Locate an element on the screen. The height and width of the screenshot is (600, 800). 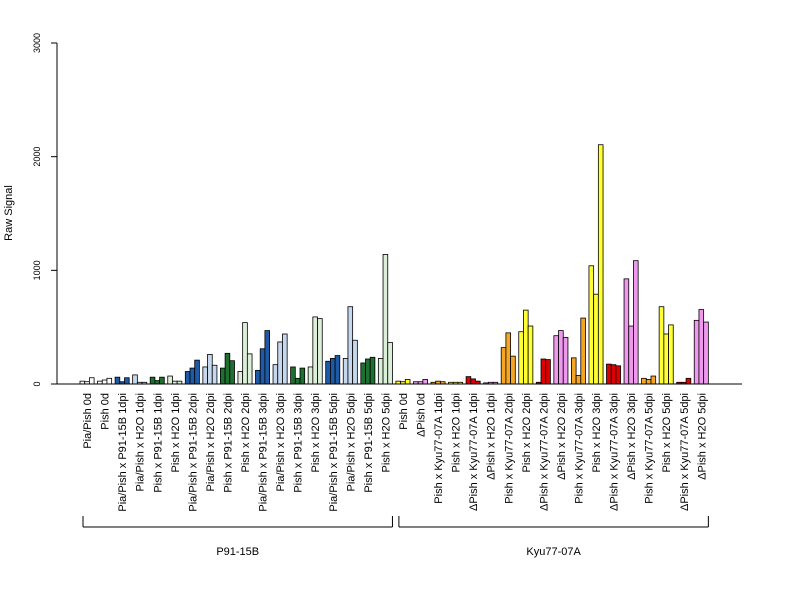
x-category-label-1: Pish 0d is located at coordinates (106, 411).